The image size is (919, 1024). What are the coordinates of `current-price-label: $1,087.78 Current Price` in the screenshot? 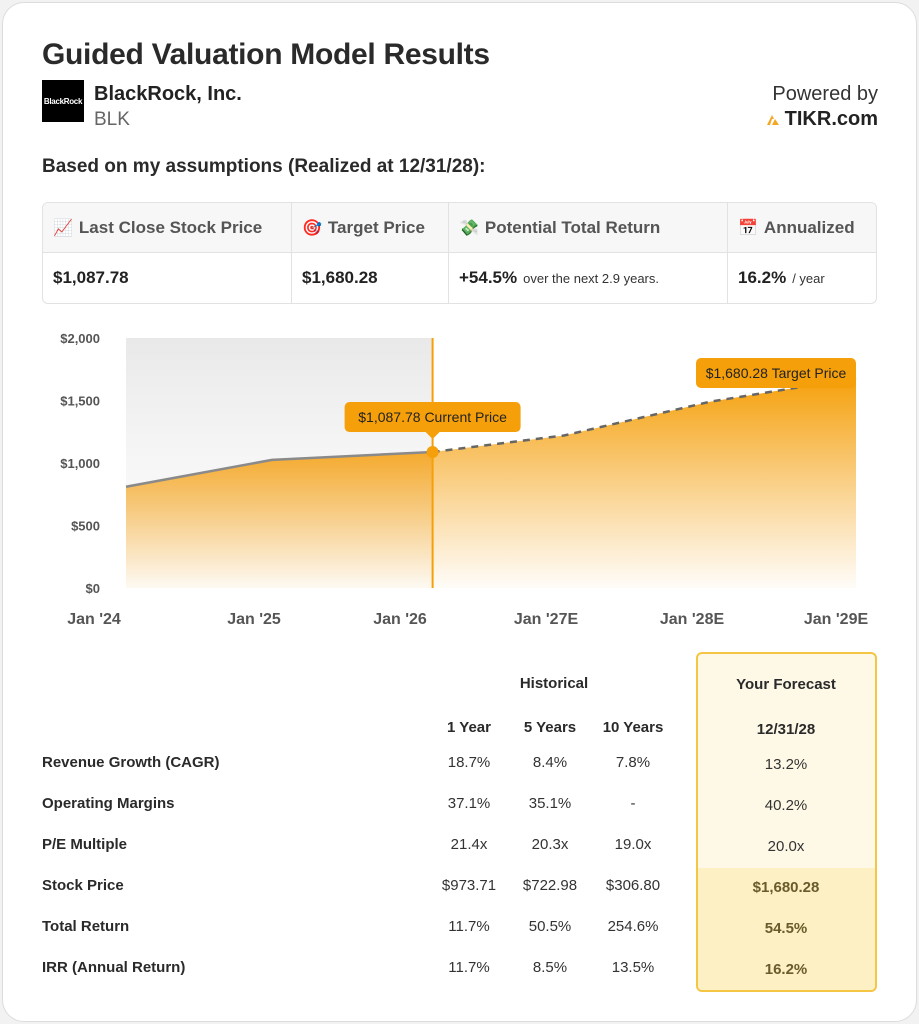 It's located at (432, 417).